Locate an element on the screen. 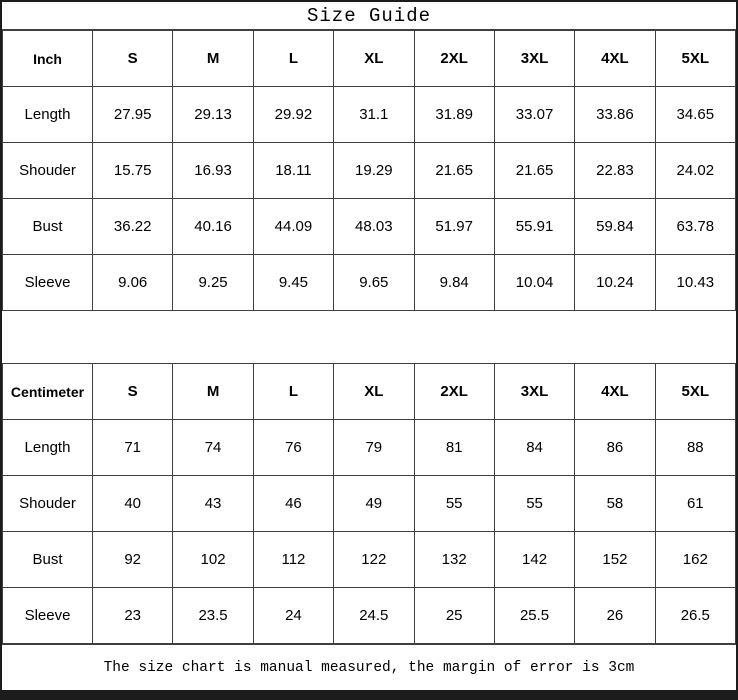 The height and width of the screenshot is (700, 738). table-cell: 92 is located at coordinates (132, 559).